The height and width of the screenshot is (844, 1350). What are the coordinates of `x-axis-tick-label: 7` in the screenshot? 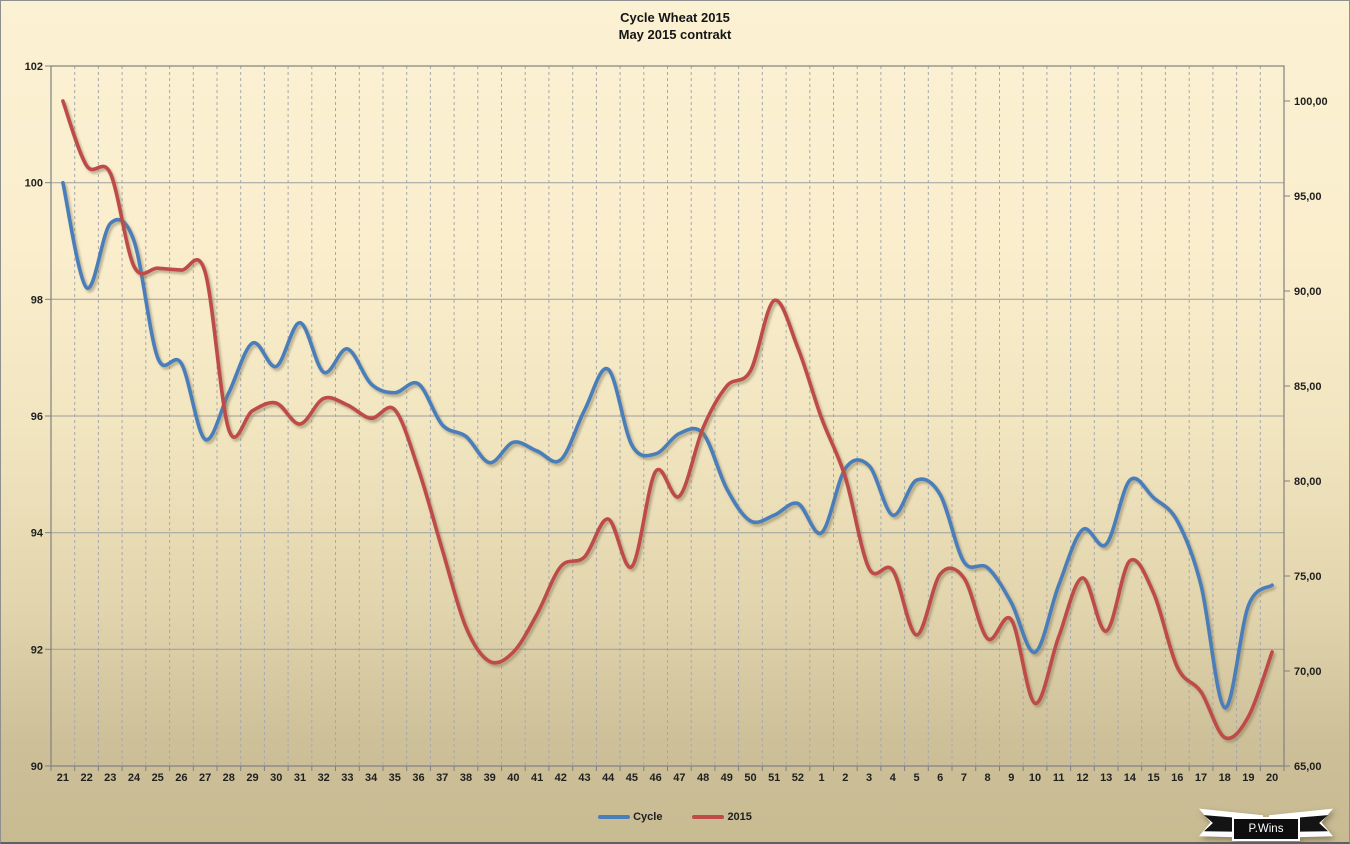 It's located at (964, 778).